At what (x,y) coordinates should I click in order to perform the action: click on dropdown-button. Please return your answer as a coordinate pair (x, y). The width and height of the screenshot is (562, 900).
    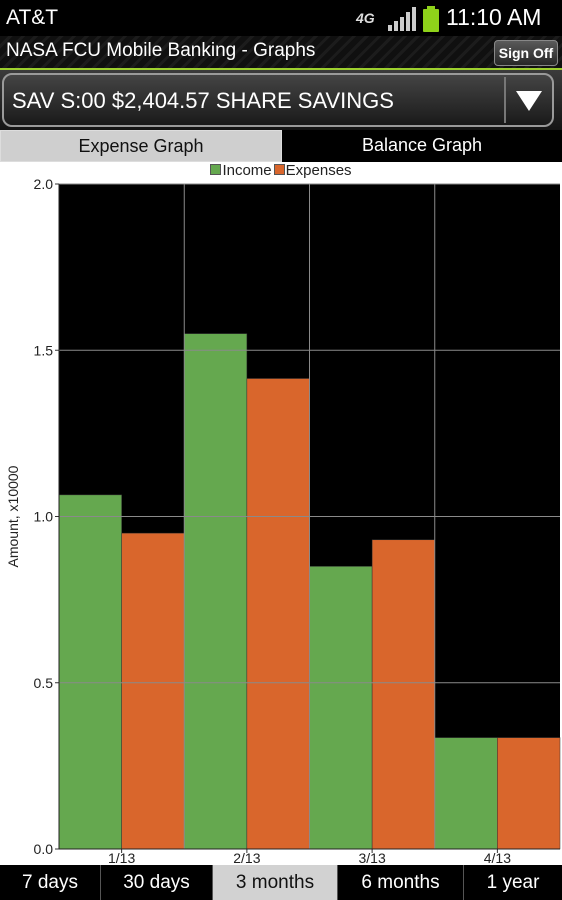
    Looking at the image, I should click on (527, 100).